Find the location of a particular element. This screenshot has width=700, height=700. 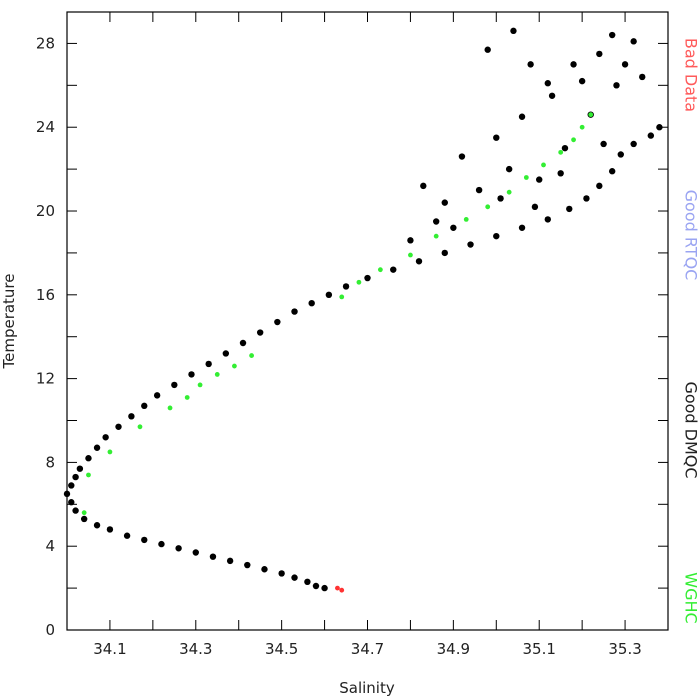

x-tick-label: 34.7 is located at coordinates (367, 649).